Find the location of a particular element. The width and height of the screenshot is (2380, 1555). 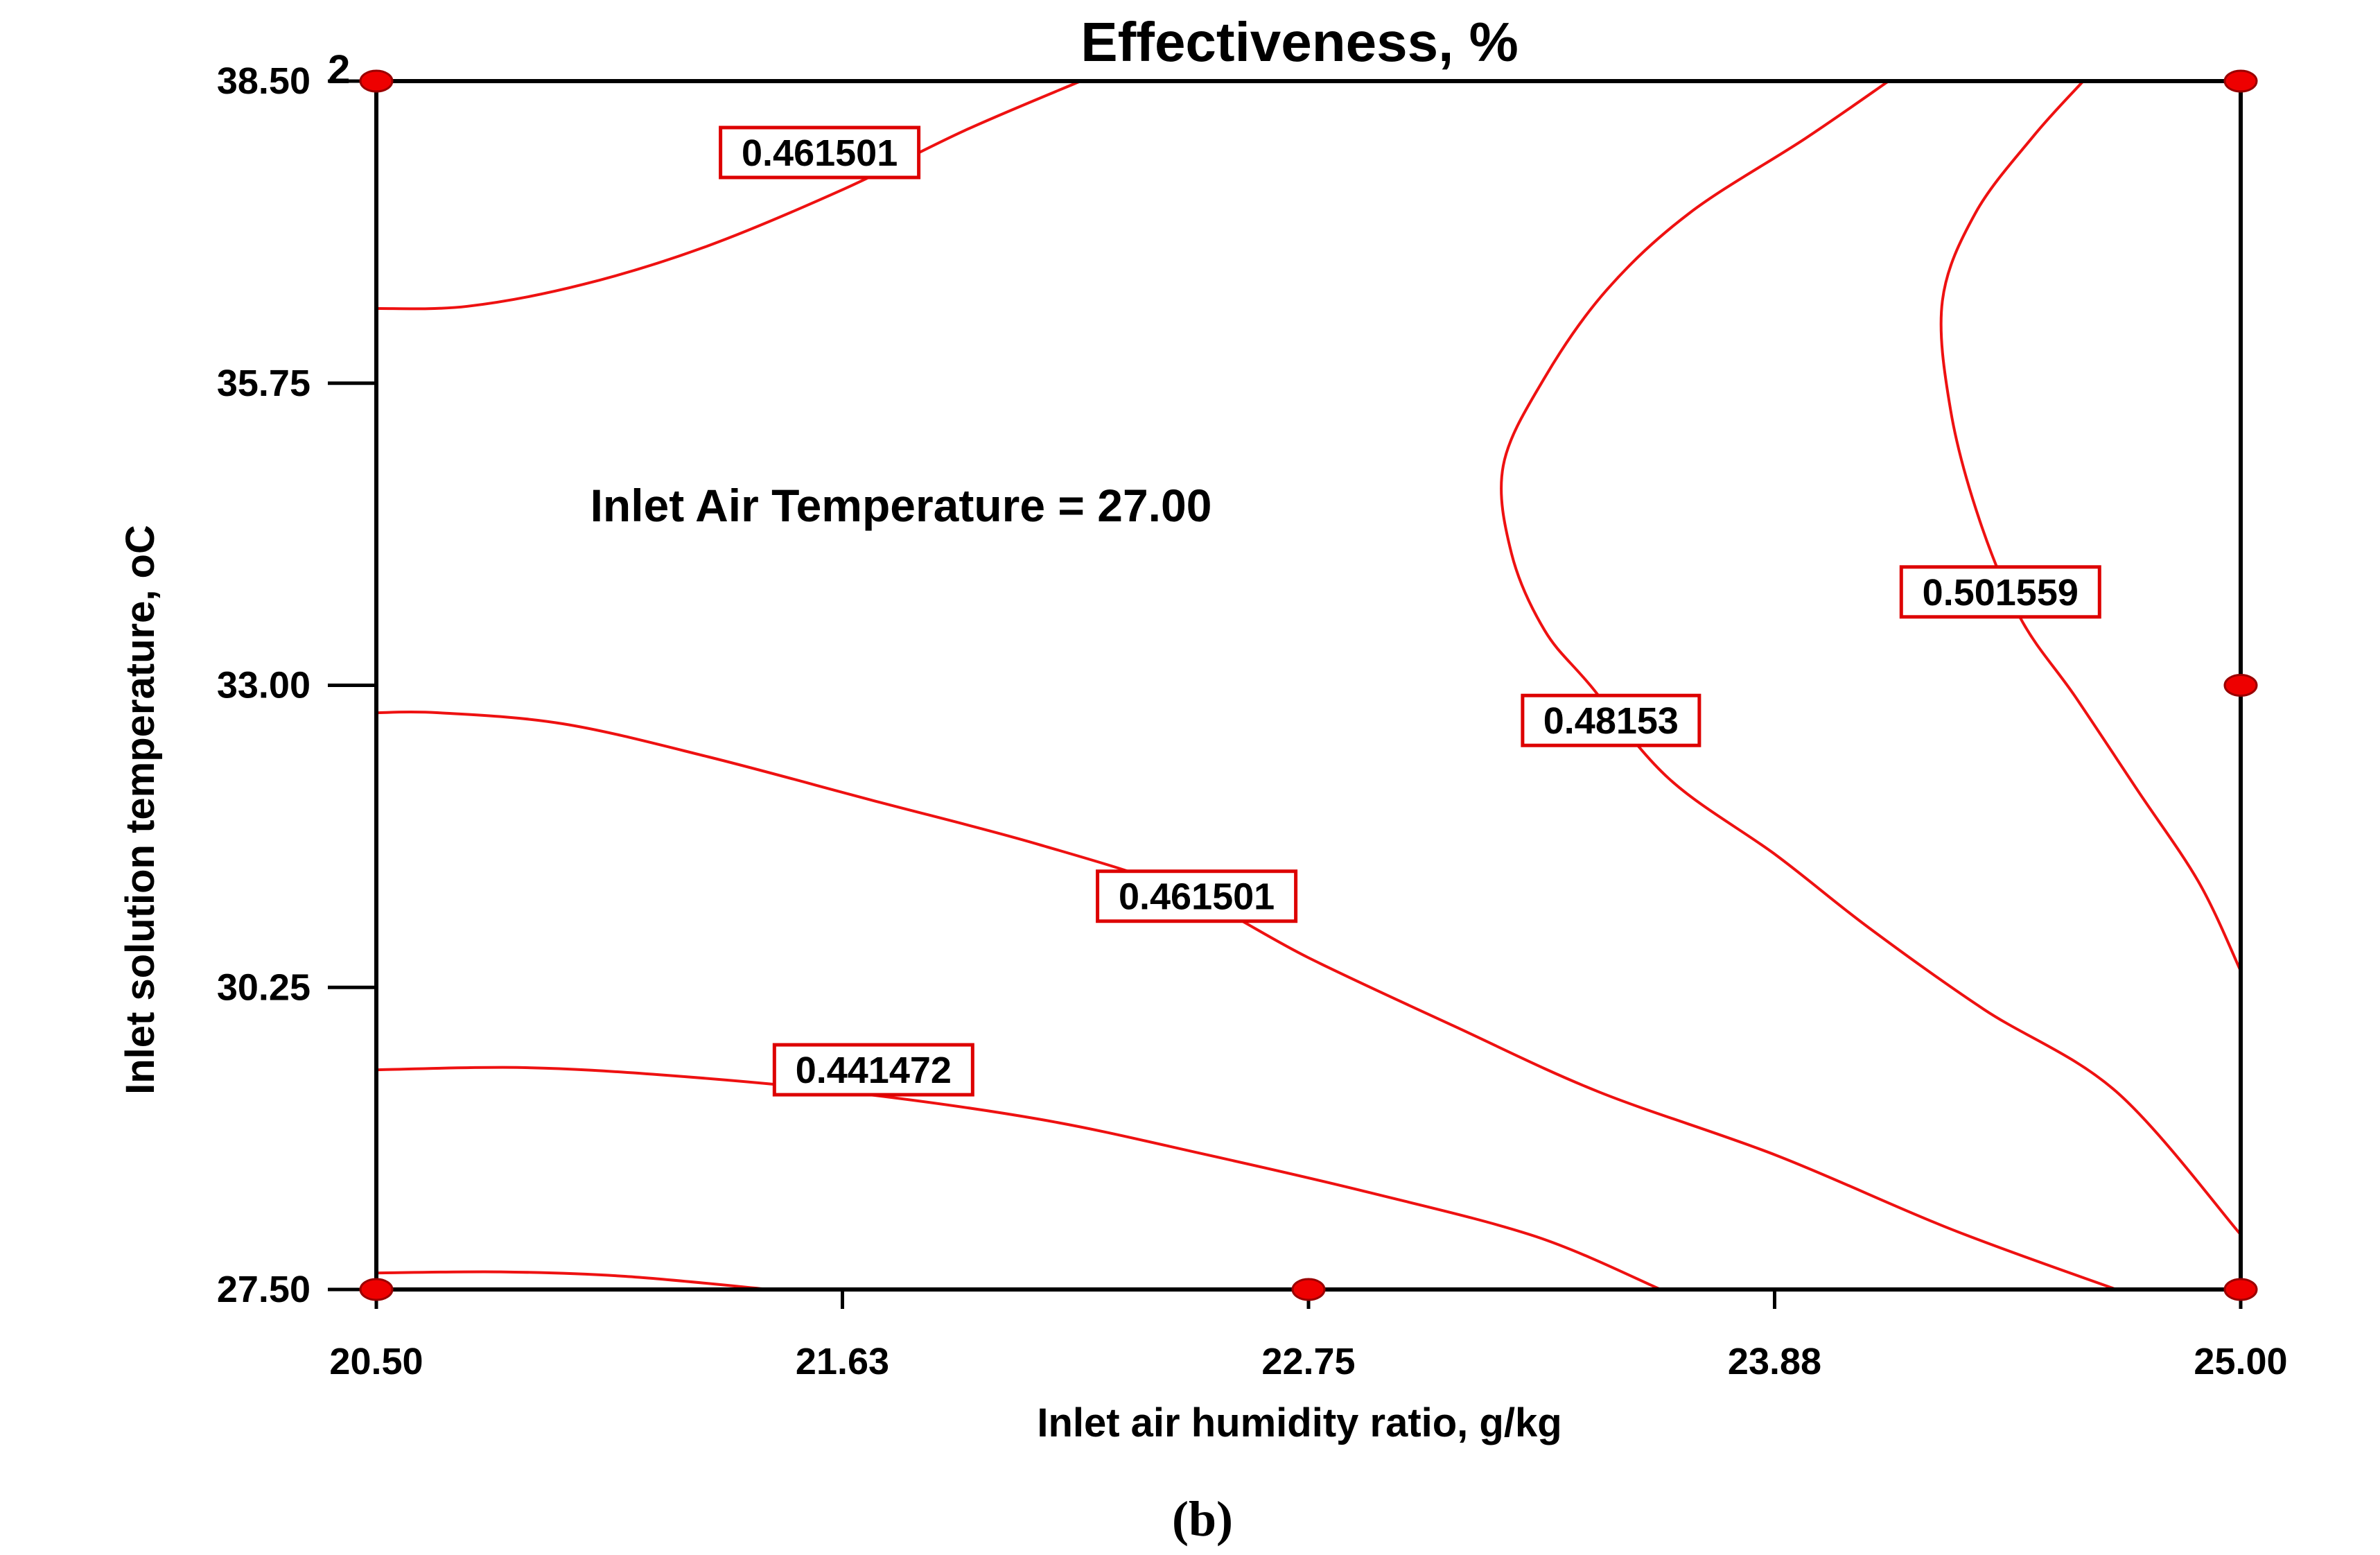

contour-level-label: 0.48153 is located at coordinates (1611, 721).